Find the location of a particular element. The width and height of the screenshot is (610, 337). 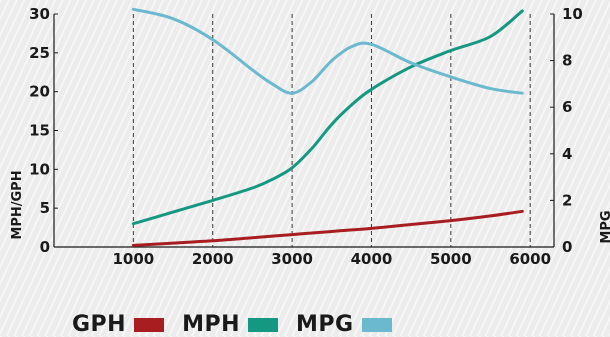

y-right-tick-label: 8 is located at coordinates (567, 61).